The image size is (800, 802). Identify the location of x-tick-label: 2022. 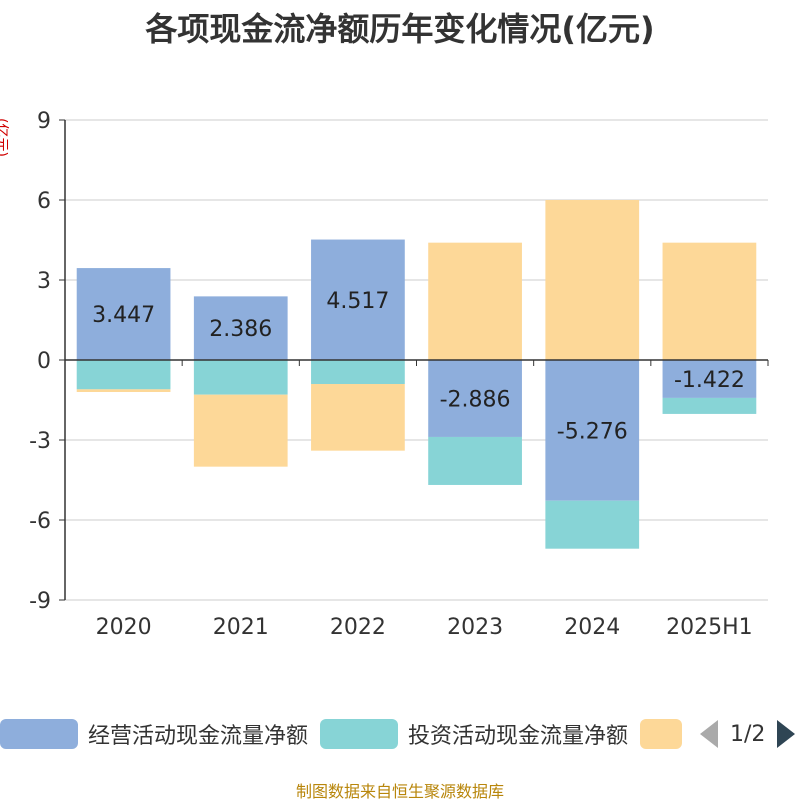
(358, 627).